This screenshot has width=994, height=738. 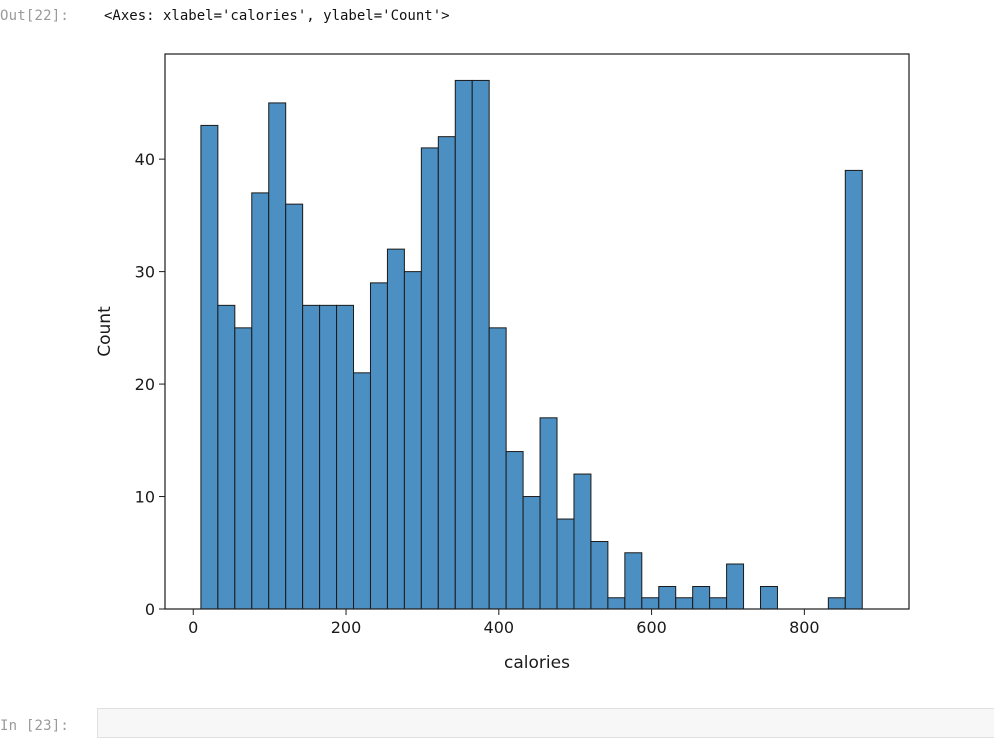 I want to click on x-axis-label: calories, so click(x=537, y=663).